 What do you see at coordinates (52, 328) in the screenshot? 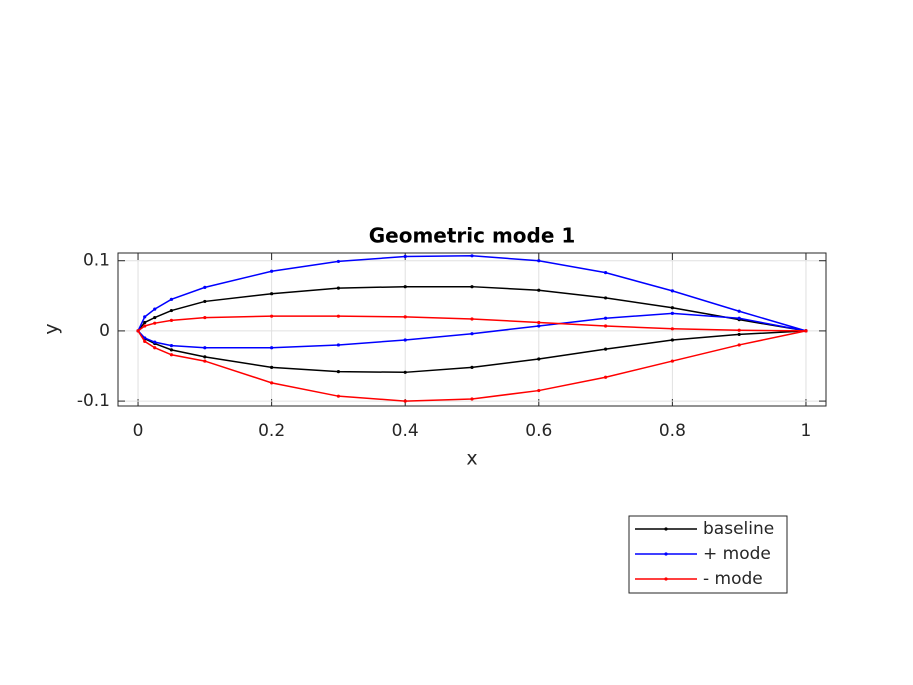
I see `y-axis-label: y` at bounding box center [52, 328].